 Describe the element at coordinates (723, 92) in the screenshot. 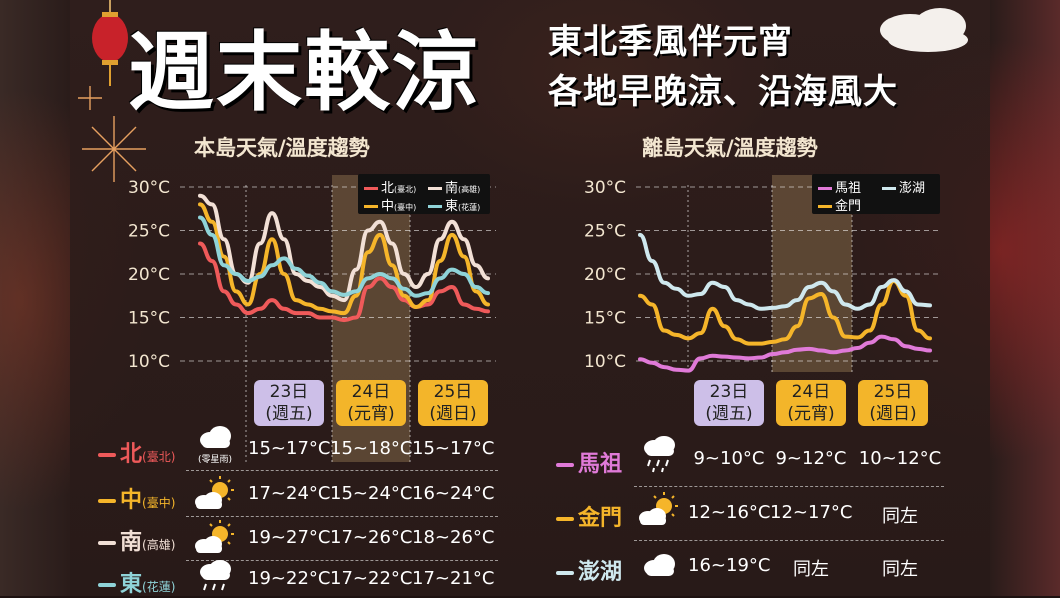

I see `subtitle-line-2: 各地早晚涼、沿海風大` at that location.